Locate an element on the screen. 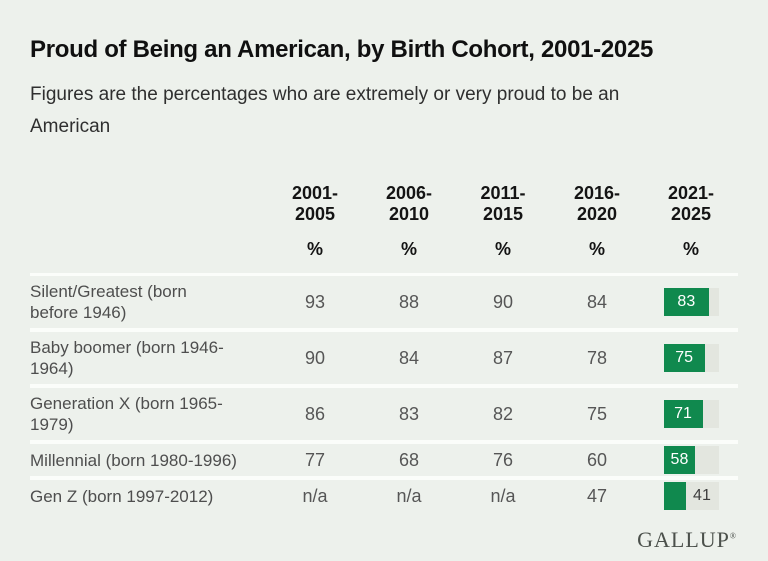 This screenshot has width=768, height=561. row-label: Baby boomer (born 1946- 1964) is located at coordinates (127, 358).